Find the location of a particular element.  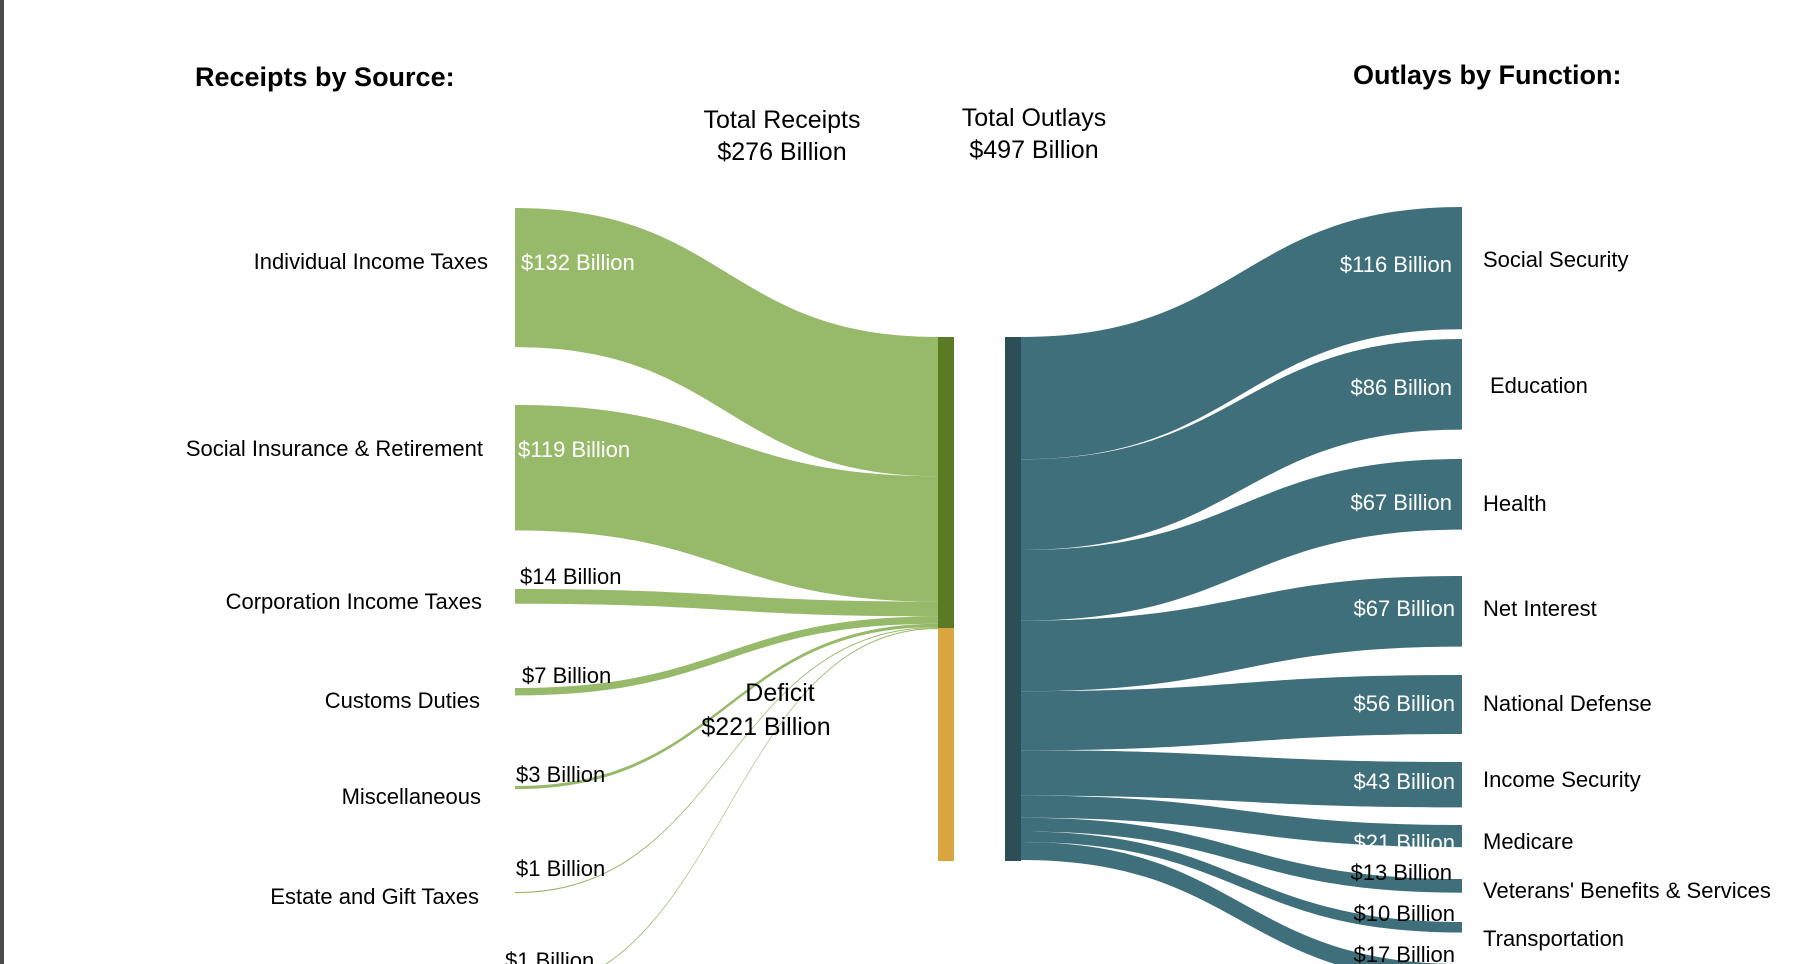

outlay-label-health: Health is located at coordinates (1515, 503).